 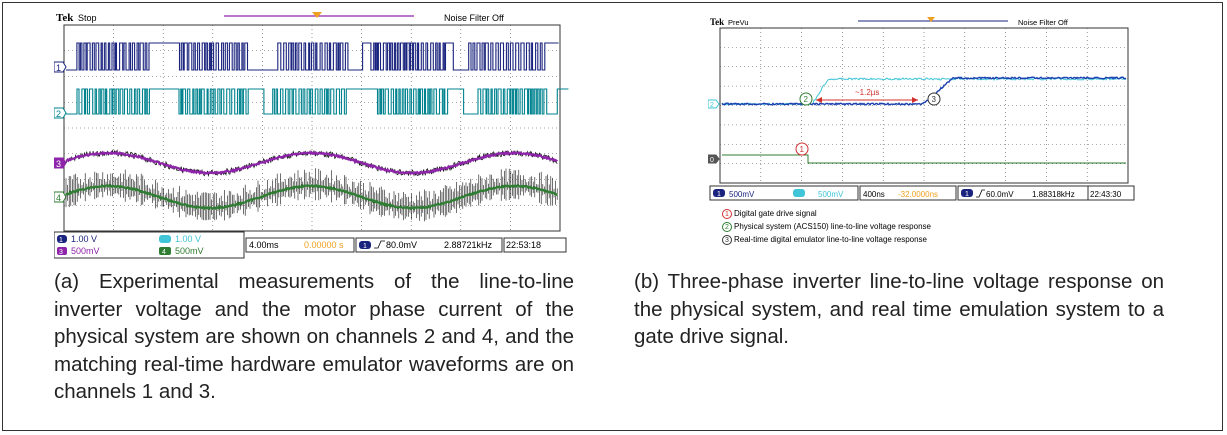 I want to click on scope-a-ch1-scale: 1.00 V, so click(x=84, y=239).